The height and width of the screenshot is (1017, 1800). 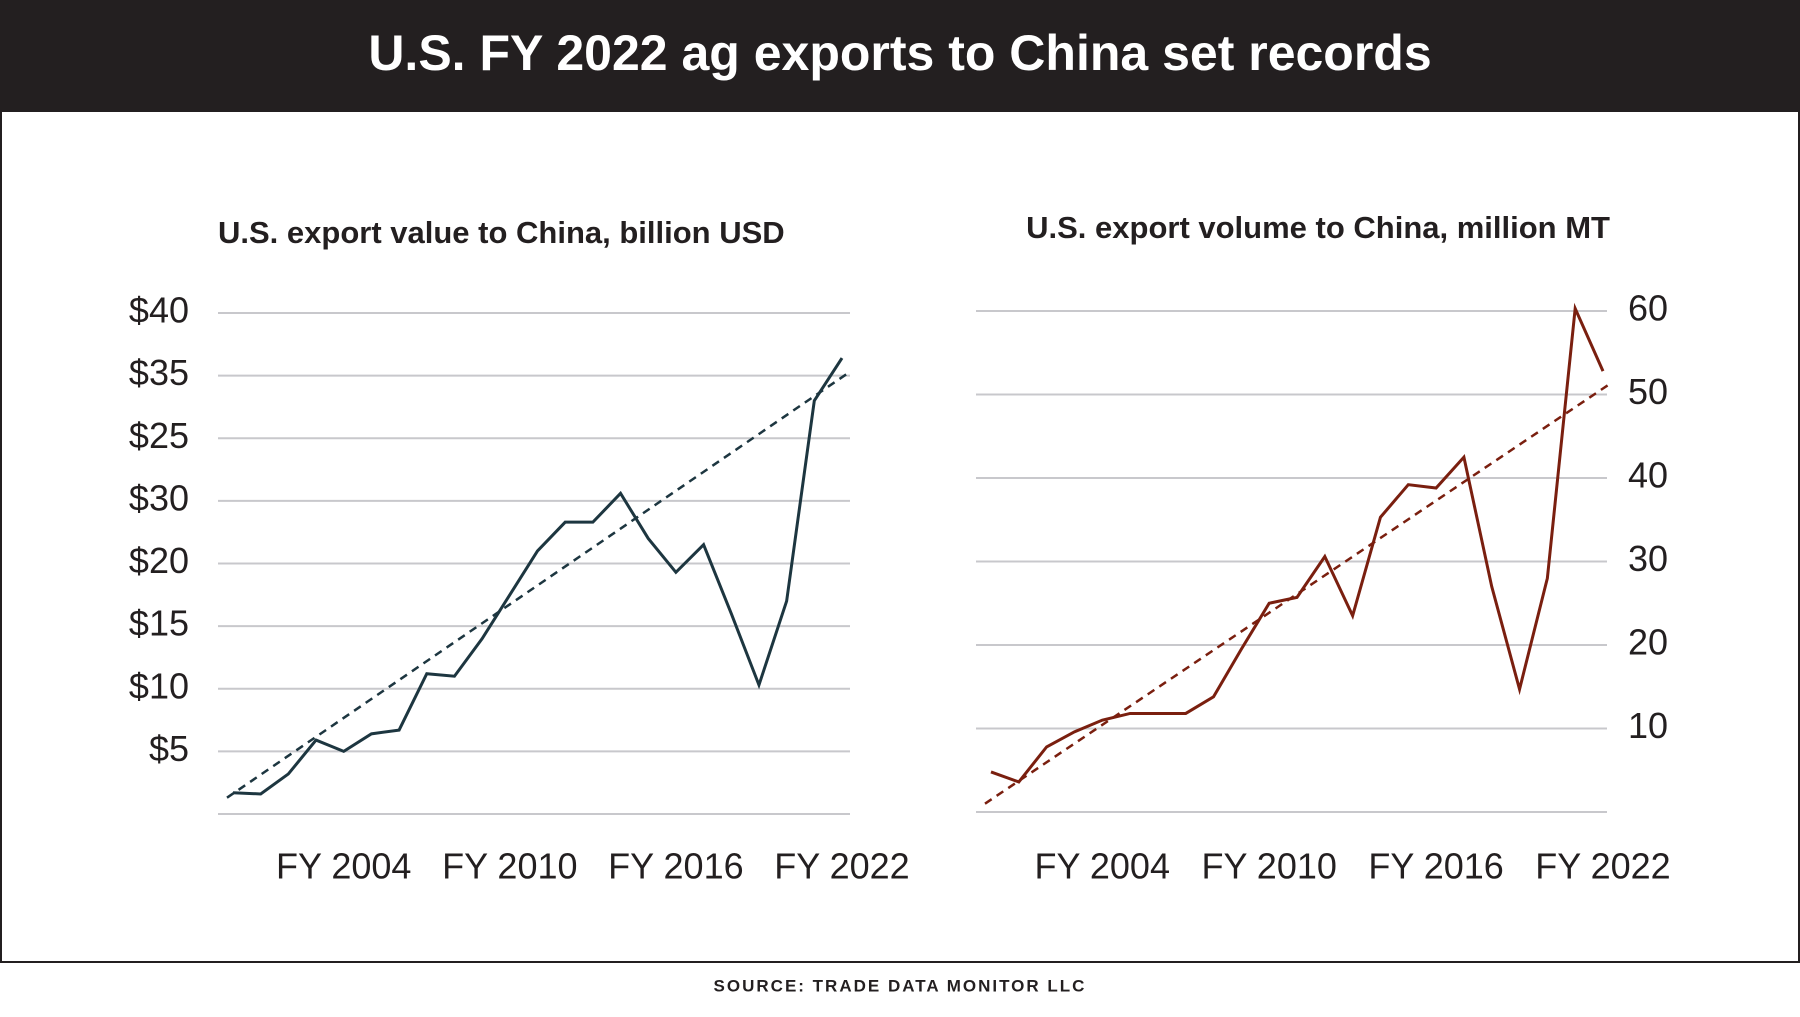 What do you see at coordinates (159, 623) in the screenshot?
I see `y-tick-label: $15` at bounding box center [159, 623].